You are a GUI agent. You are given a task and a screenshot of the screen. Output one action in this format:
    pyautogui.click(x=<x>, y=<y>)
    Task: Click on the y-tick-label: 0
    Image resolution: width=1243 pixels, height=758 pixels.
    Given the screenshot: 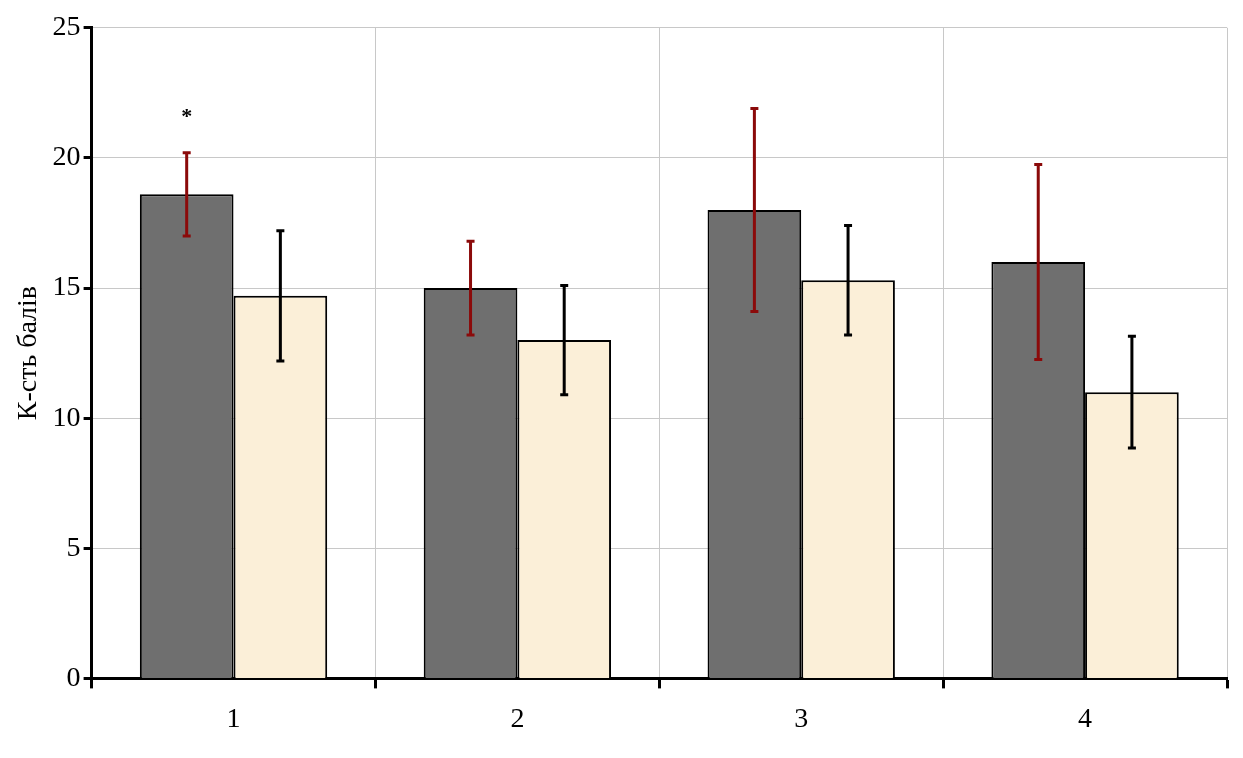 What is the action you would take?
    pyautogui.click(x=73, y=676)
    